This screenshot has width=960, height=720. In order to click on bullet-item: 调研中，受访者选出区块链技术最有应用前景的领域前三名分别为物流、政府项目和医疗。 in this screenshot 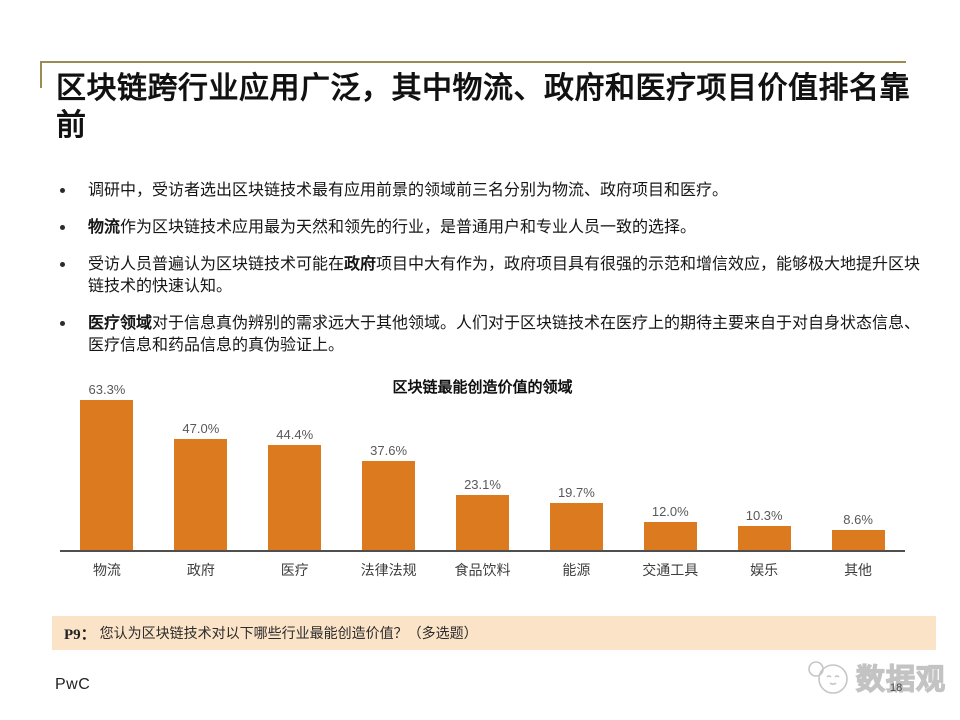, I will do `click(492, 191)`.